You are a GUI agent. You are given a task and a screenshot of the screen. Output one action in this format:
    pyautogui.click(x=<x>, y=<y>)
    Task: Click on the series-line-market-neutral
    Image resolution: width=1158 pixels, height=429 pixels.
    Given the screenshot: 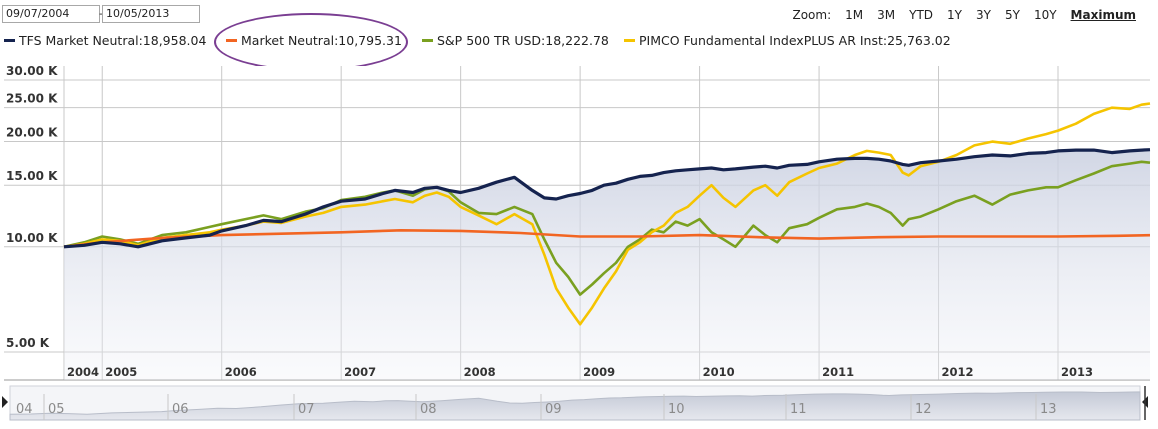 What is the action you would take?
    pyautogui.click(x=607, y=239)
    